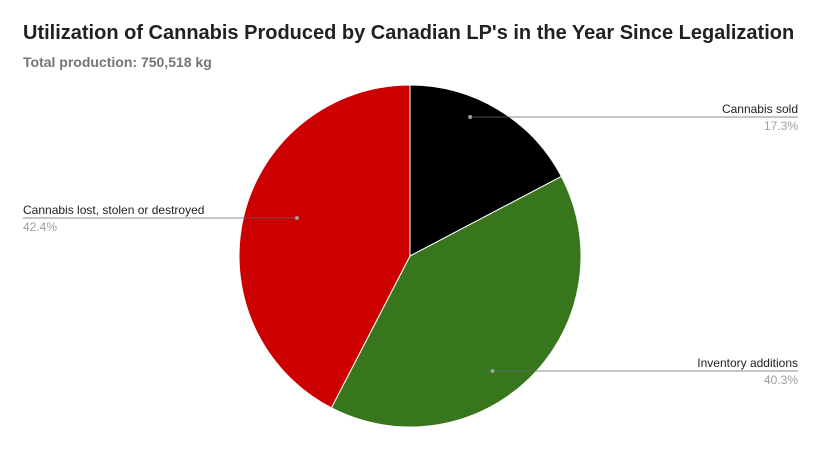 This screenshot has height=451, width=821. I want to click on slice-percent-2: 40.3%, so click(781, 380).